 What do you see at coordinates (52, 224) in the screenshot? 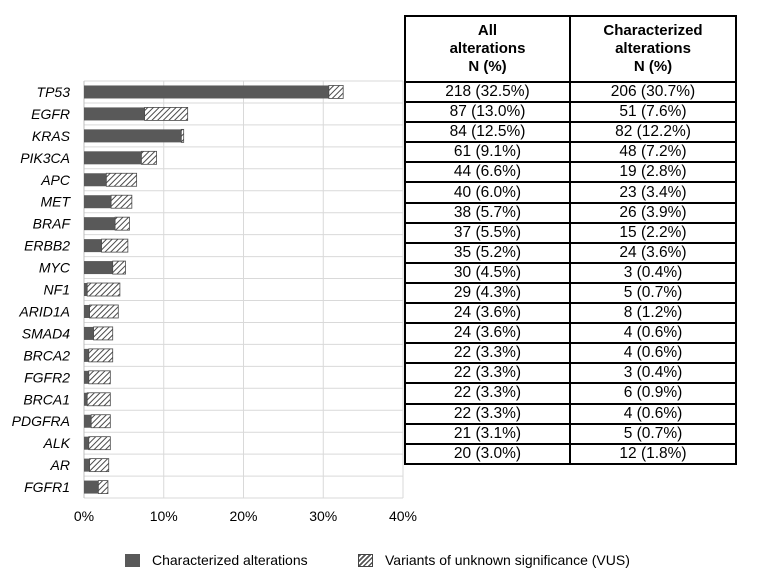
I see `category-label: BRAF` at bounding box center [52, 224].